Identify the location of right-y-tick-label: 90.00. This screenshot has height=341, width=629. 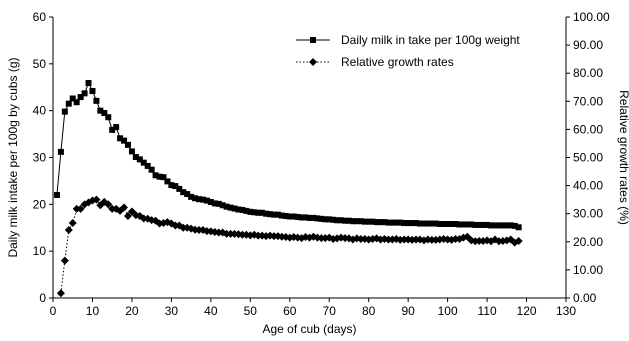
(588, 45).